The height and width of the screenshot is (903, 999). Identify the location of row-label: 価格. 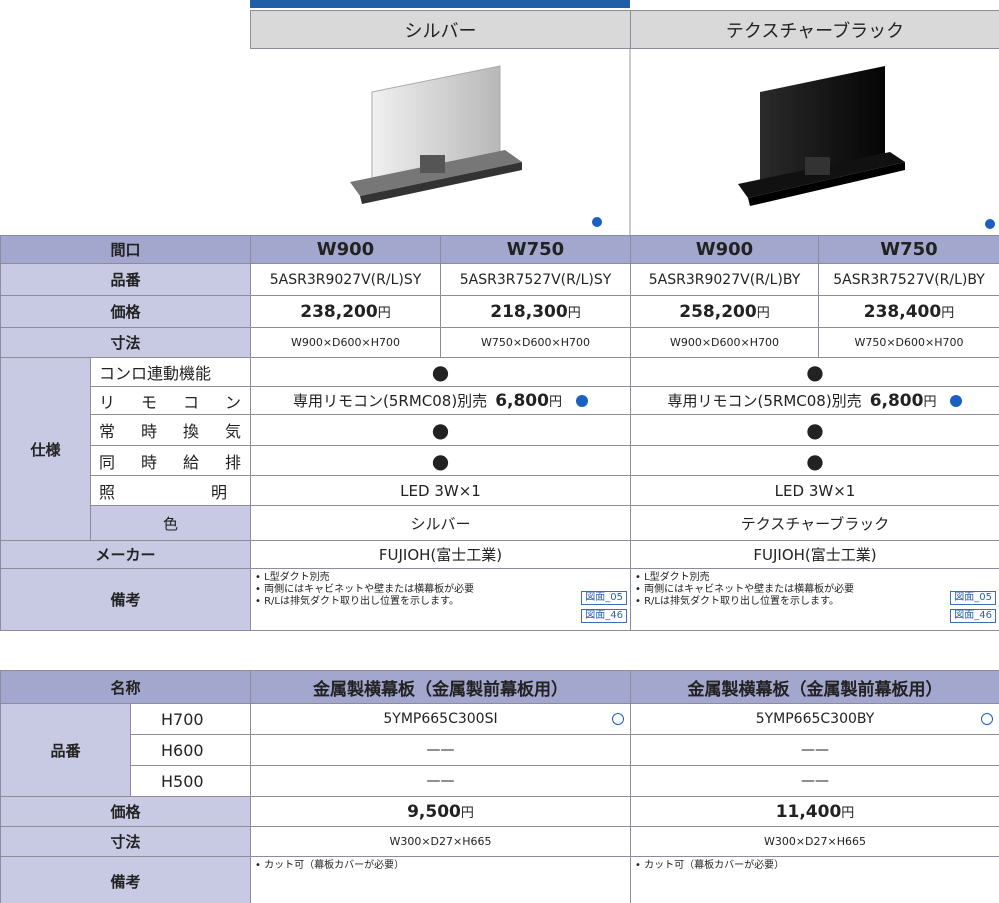
(125, 811).